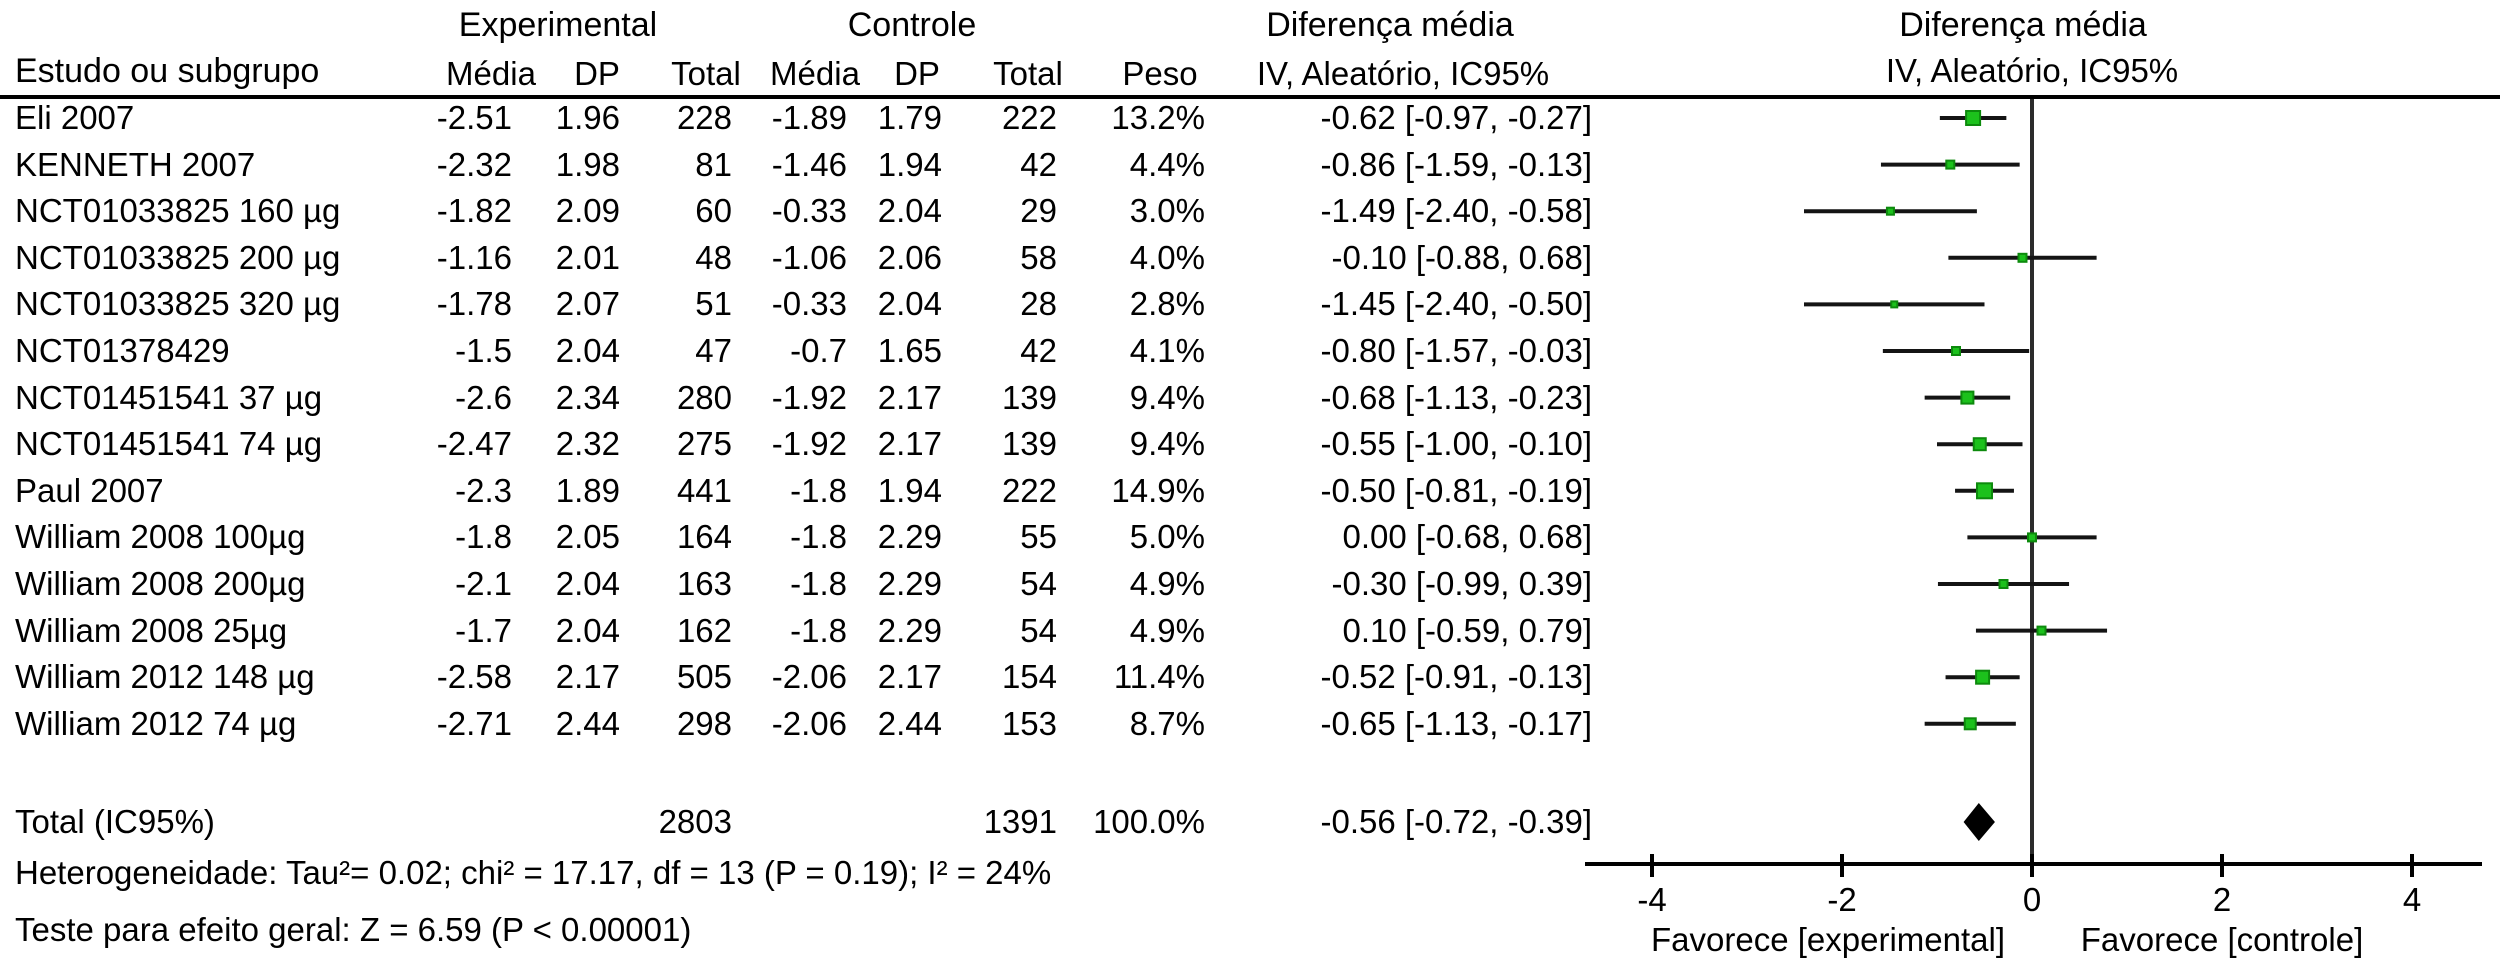 The height and width of the screenshot is (963, 2500). Describe the element at coordinates (1456, 821) in the screenshot. I see `total-effect-estimate: -0.56 [-0.72, -0.39]` at that location.